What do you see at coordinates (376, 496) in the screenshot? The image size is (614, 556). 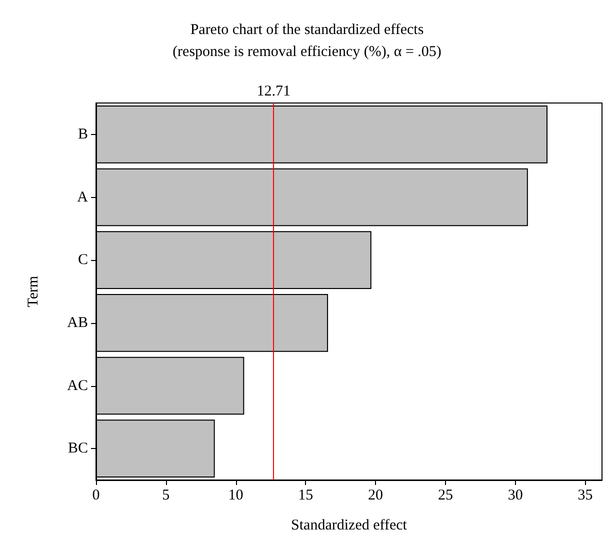 I see `x-tick-label: 20` at bounding box center [376, 496].